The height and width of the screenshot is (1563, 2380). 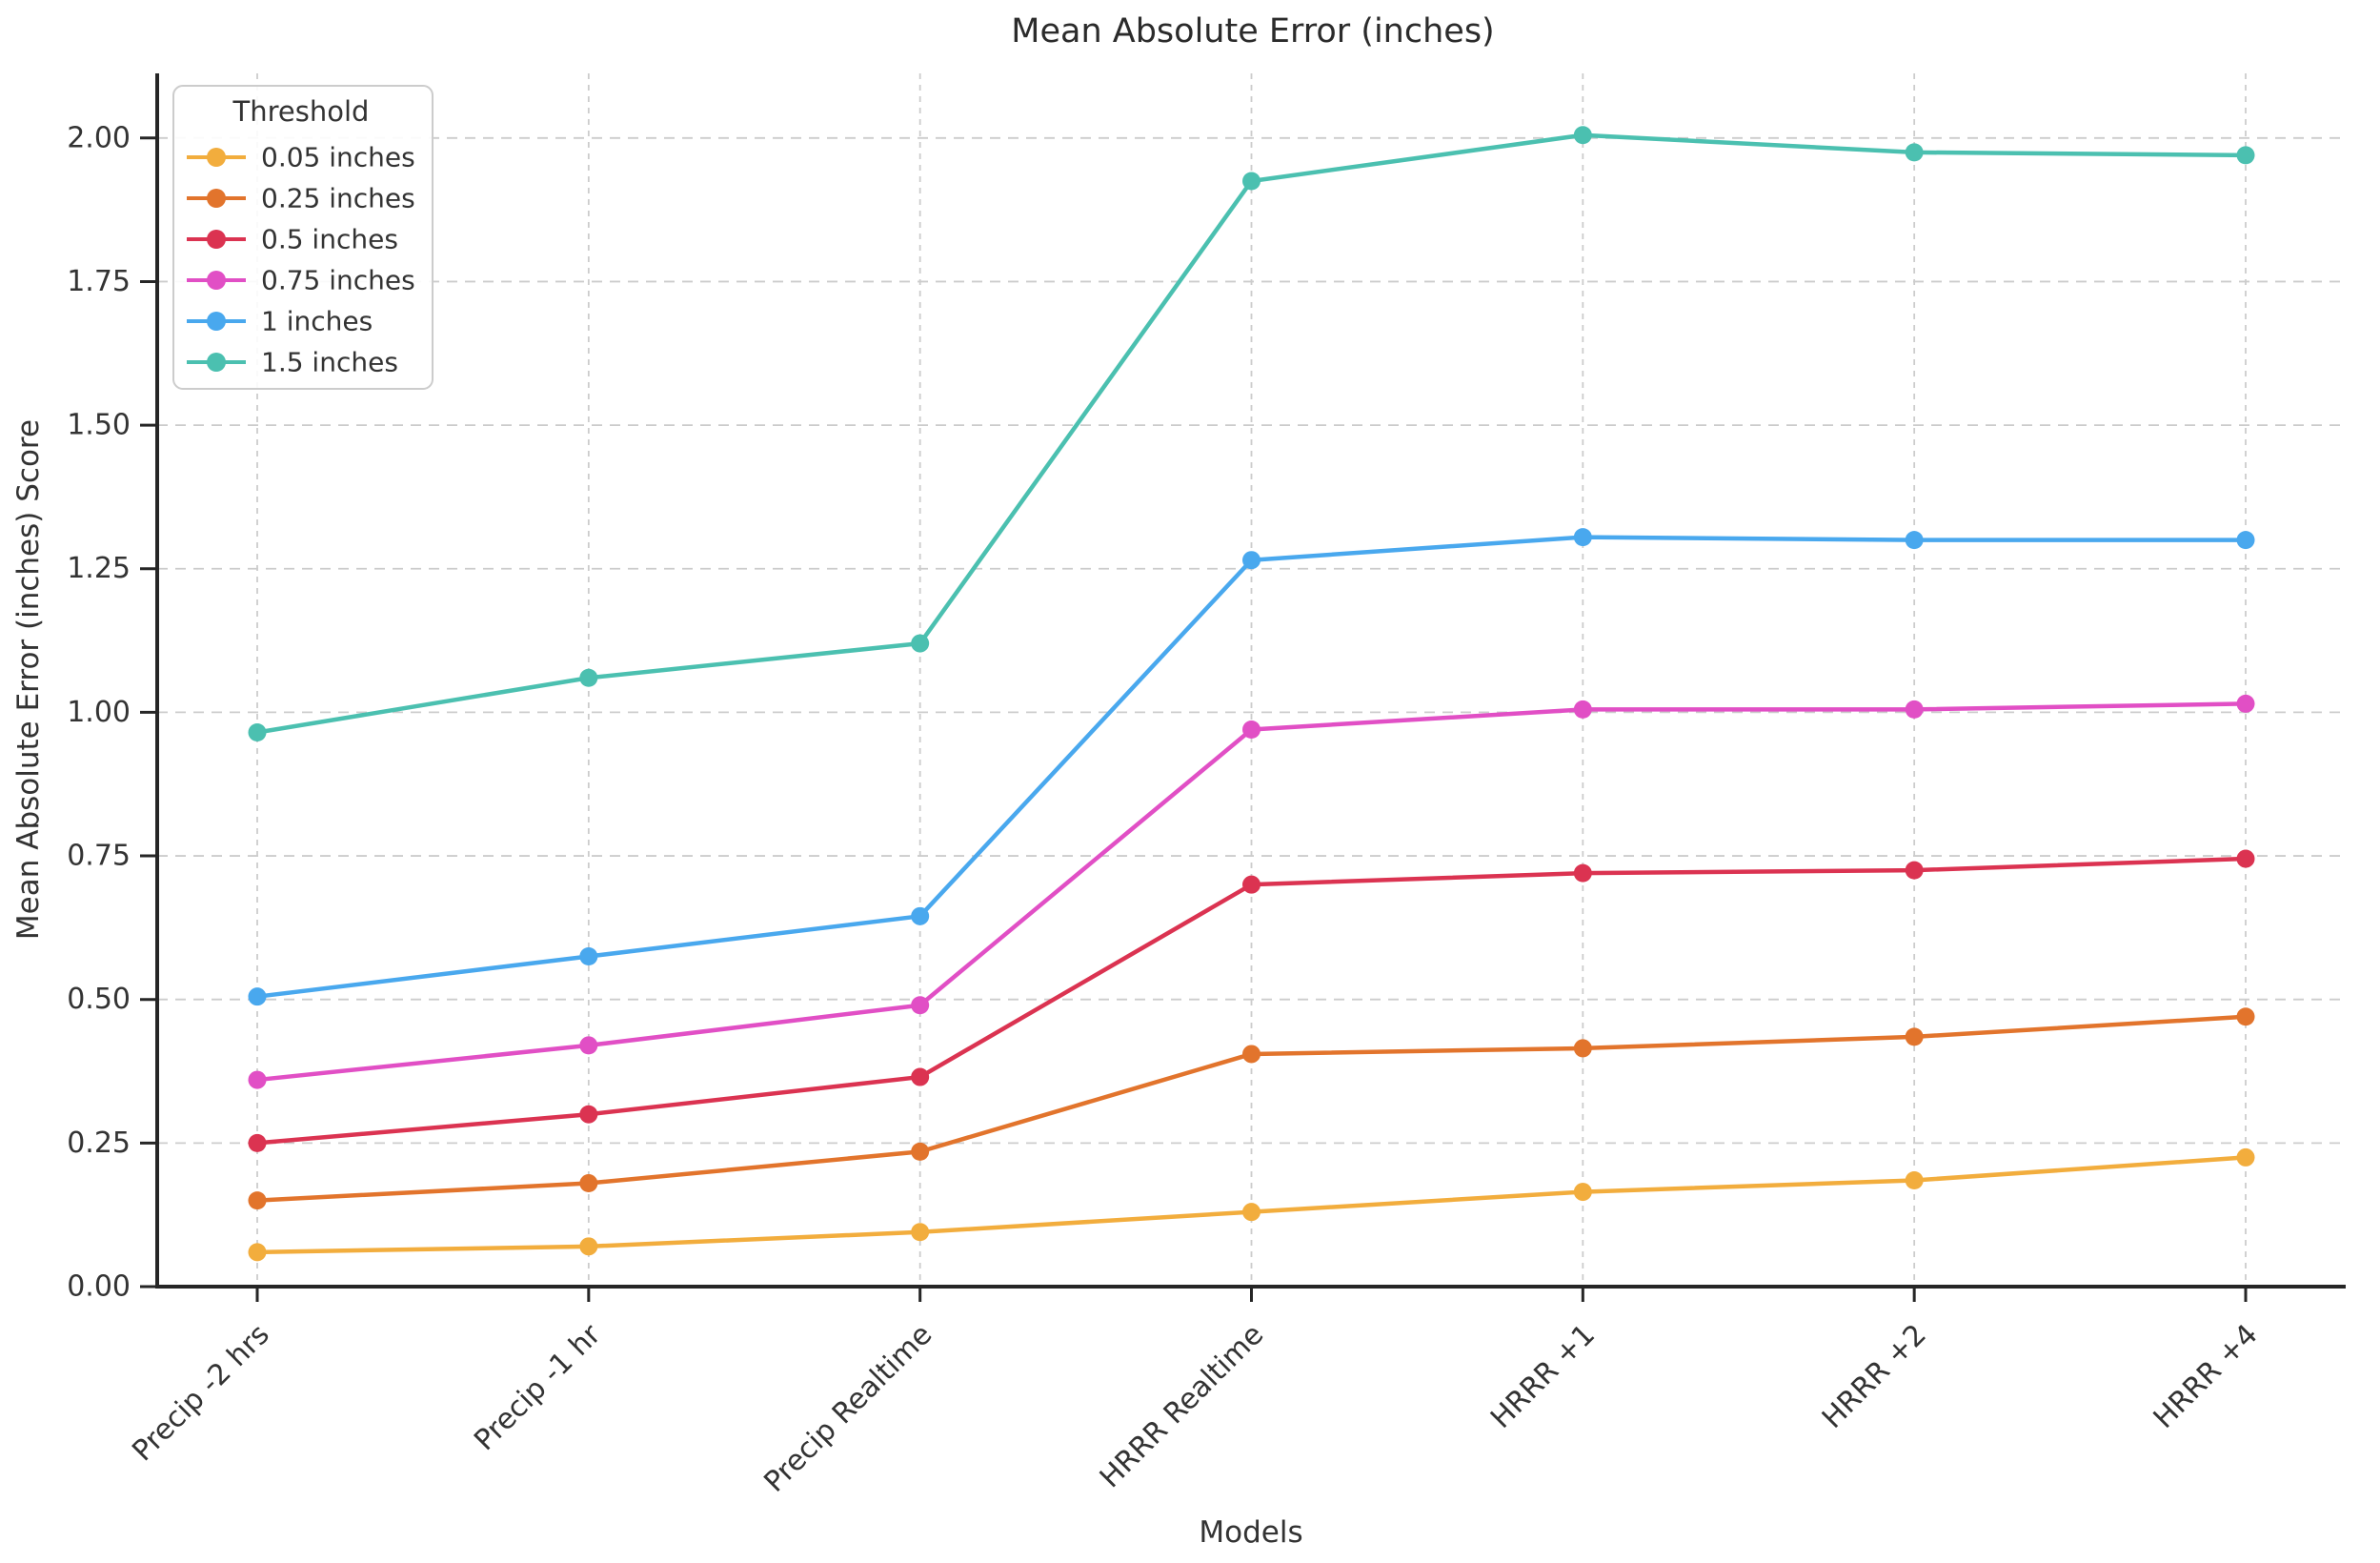 What do you see at coordinates (1874, 1376) in the screenshot?
I see `x-tick-label: HRRR +2` at bounding box center [1874, 1376].